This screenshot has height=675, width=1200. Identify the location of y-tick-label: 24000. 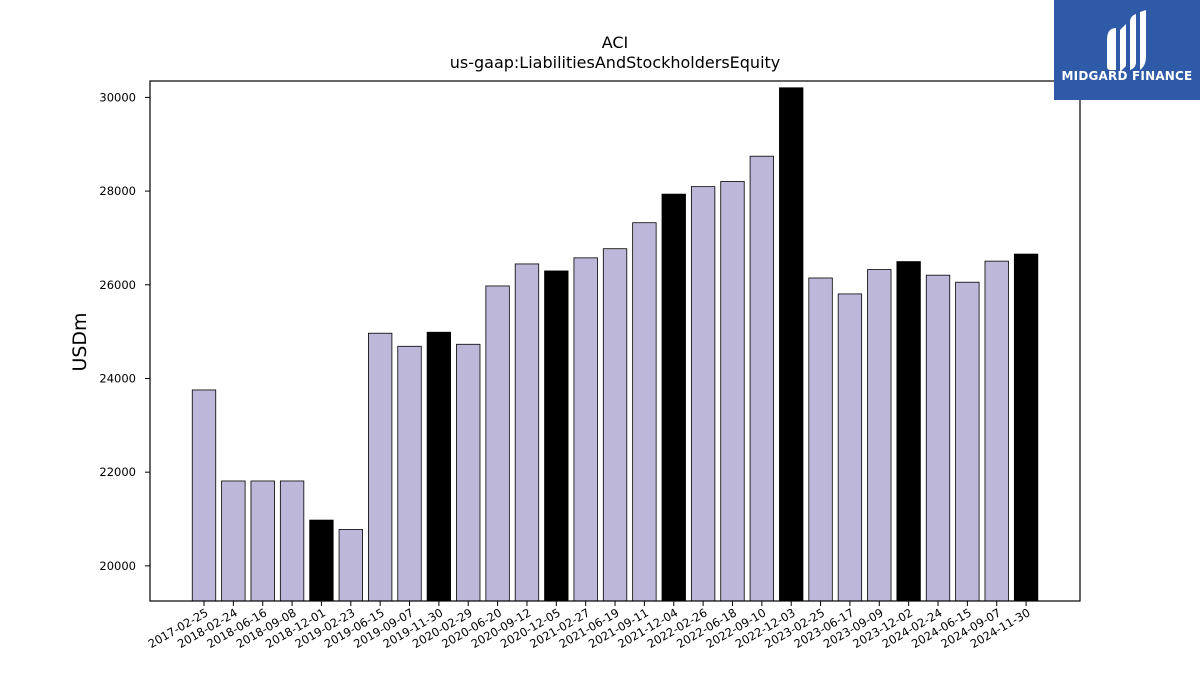
(117, 378).